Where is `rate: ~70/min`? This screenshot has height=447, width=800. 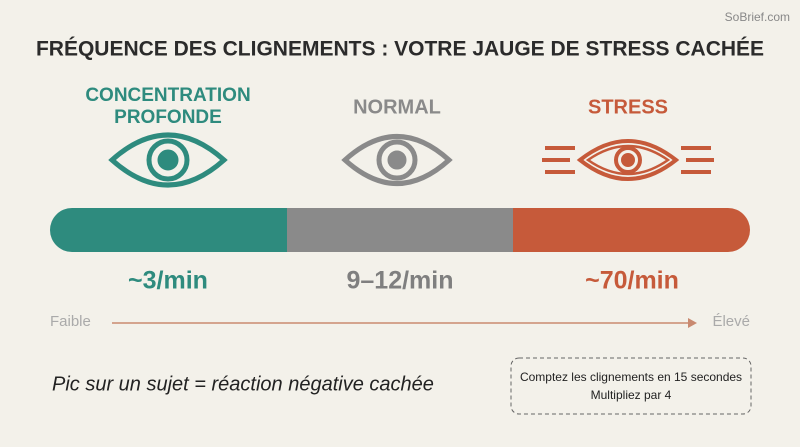
rate: ~70/min is located at coordinates (632, 281).